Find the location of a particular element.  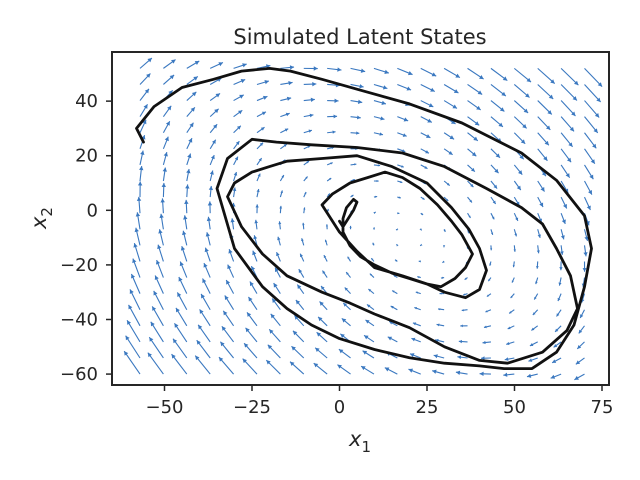

y-tick-label: 20 is located at coordinates (86, 156).